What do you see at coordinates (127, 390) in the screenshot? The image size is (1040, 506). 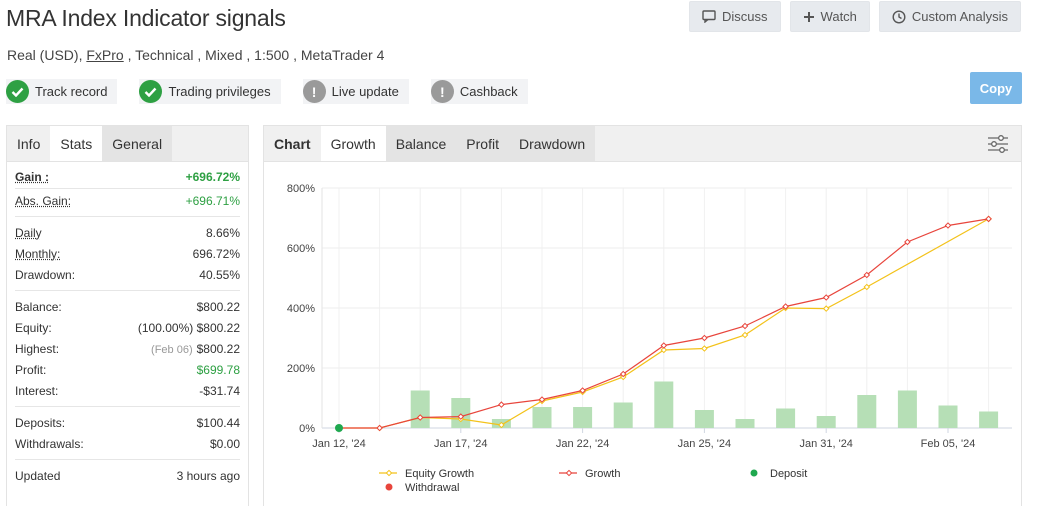 I see `stat-interest: Interest: -$31.74` at bounding box center [127, 390].